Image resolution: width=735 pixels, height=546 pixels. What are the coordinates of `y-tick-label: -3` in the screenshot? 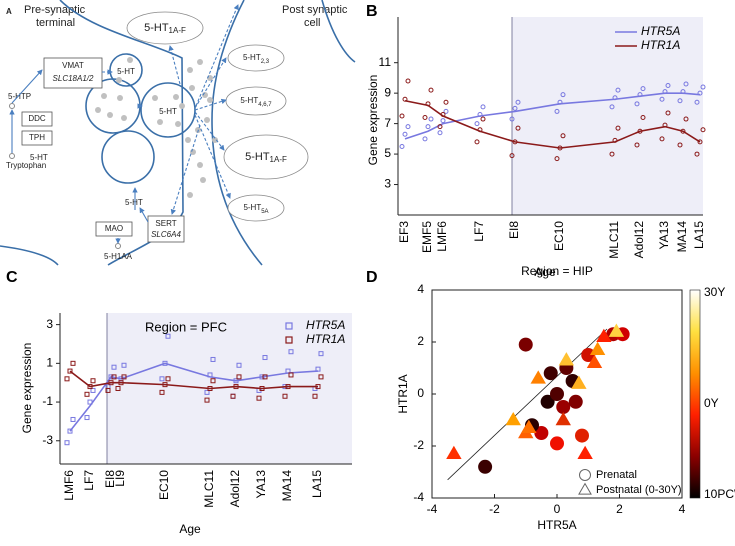 It's located at (47, 440).